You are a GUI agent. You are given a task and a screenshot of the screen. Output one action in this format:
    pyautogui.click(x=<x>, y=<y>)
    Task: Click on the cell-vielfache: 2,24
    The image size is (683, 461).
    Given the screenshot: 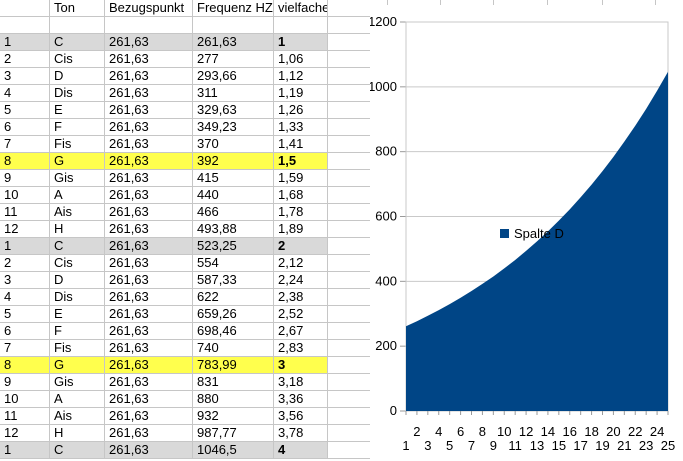 What is the action you would take?
    pyautogui.click(x=301, y=280)
    